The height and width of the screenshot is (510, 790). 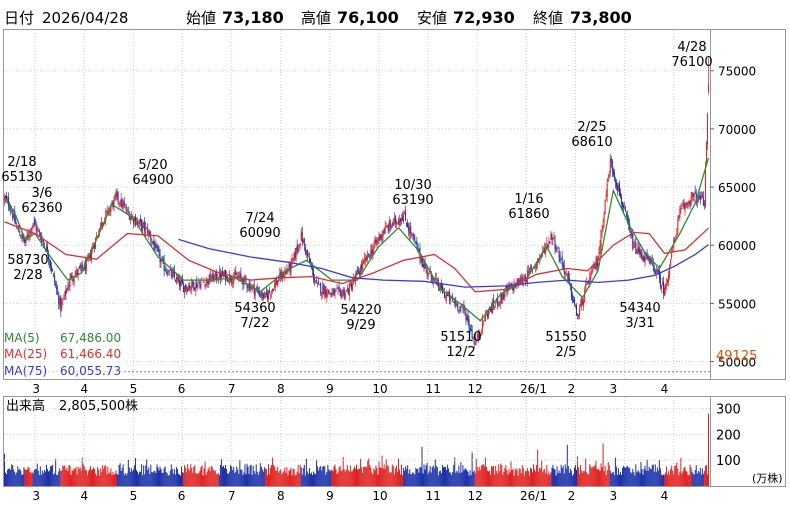 I want to click on annotation-line2: 68610, so click(x=591, y=142).